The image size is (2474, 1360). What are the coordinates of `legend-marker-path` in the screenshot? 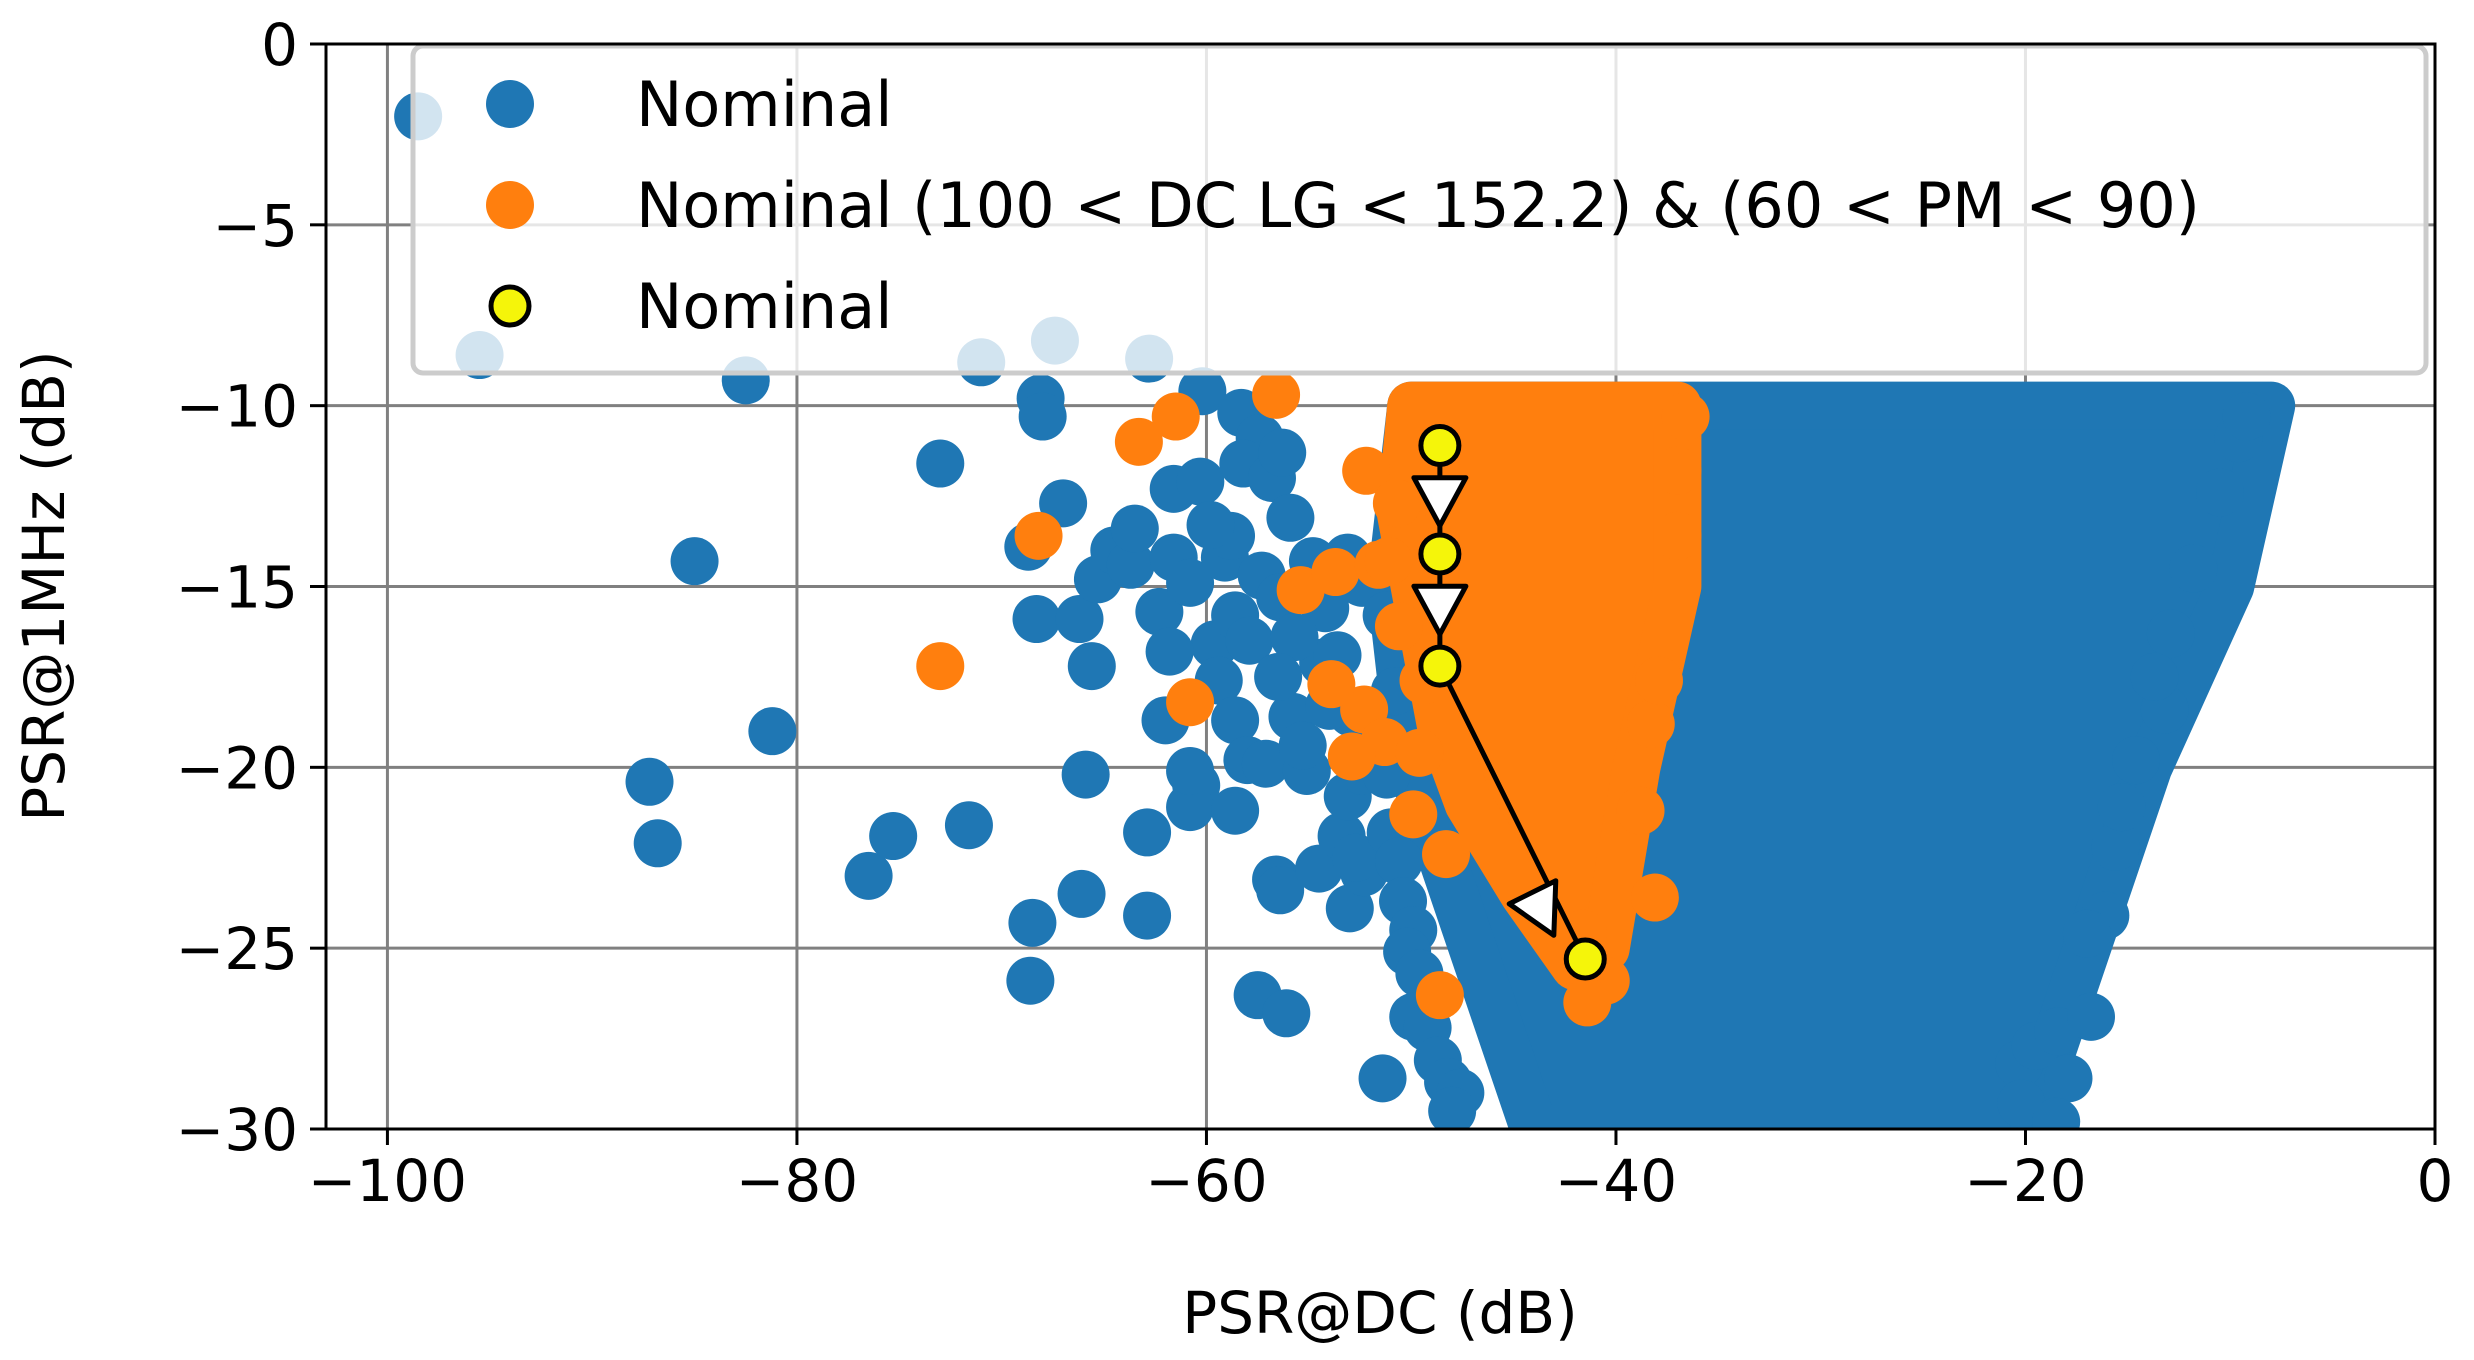 It's located at (510, 306).